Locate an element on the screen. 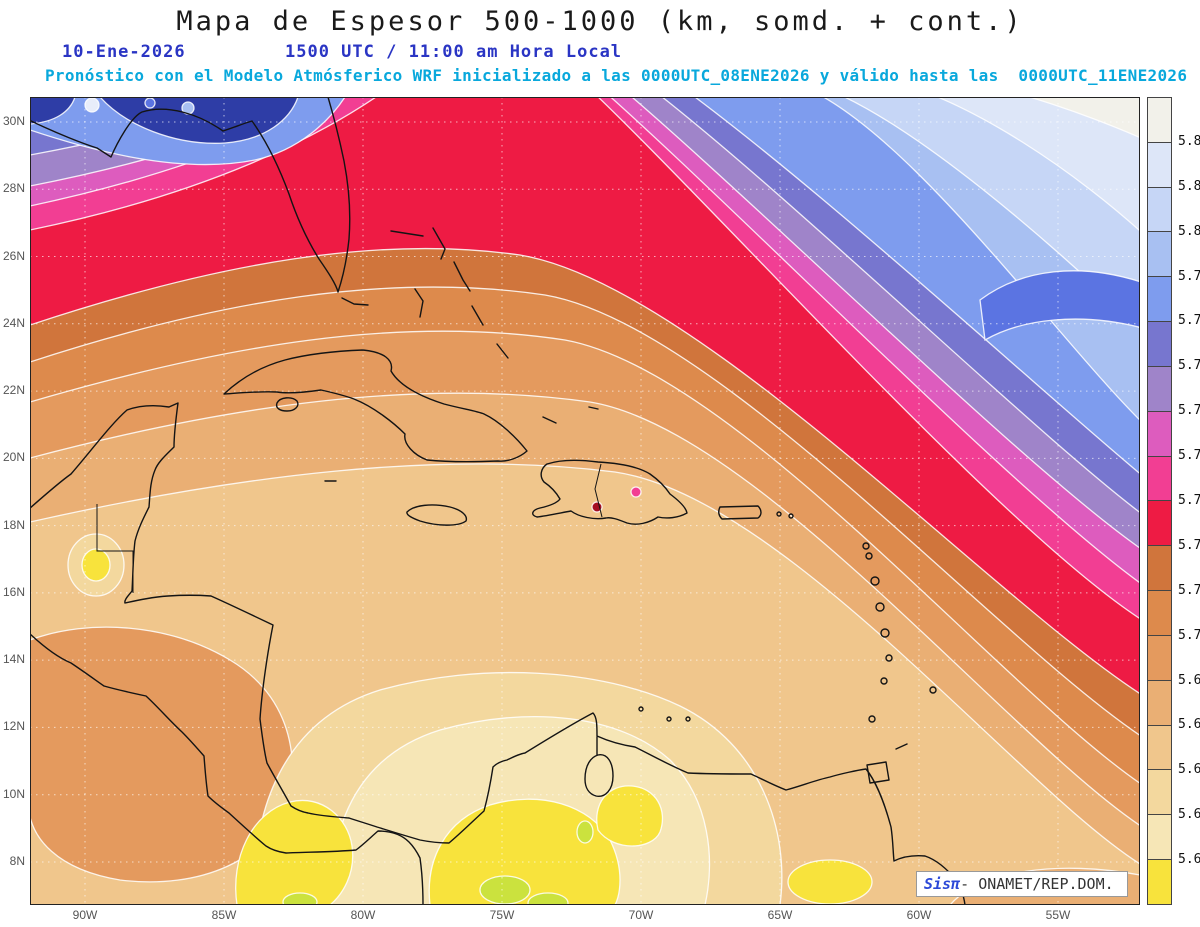 This screenshot has height=927, width=1200. colorbar-label: 5.76 is located at coordinates (1189, 411).